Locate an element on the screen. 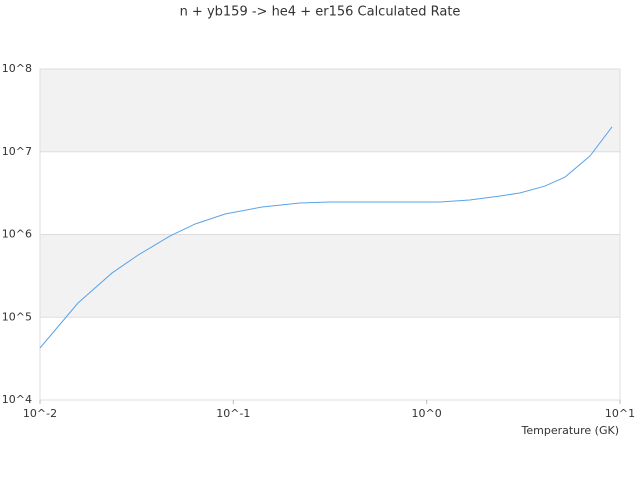 The width and height of the screenshot is (640, 480). x-tick-label: 10^1 is located at coordinates (620, 413).